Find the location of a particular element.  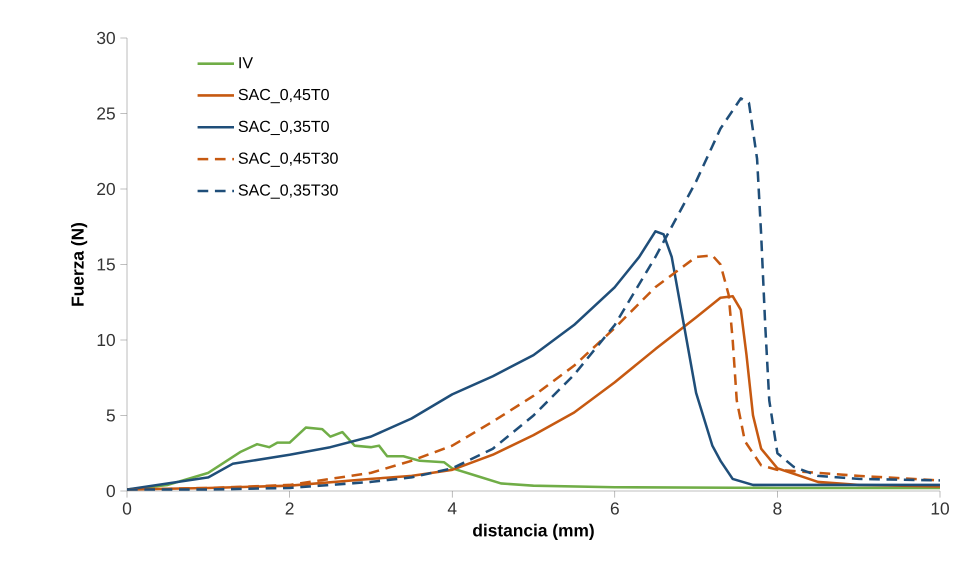

y-tick-label: 20 is located at coordinates (106, 189).